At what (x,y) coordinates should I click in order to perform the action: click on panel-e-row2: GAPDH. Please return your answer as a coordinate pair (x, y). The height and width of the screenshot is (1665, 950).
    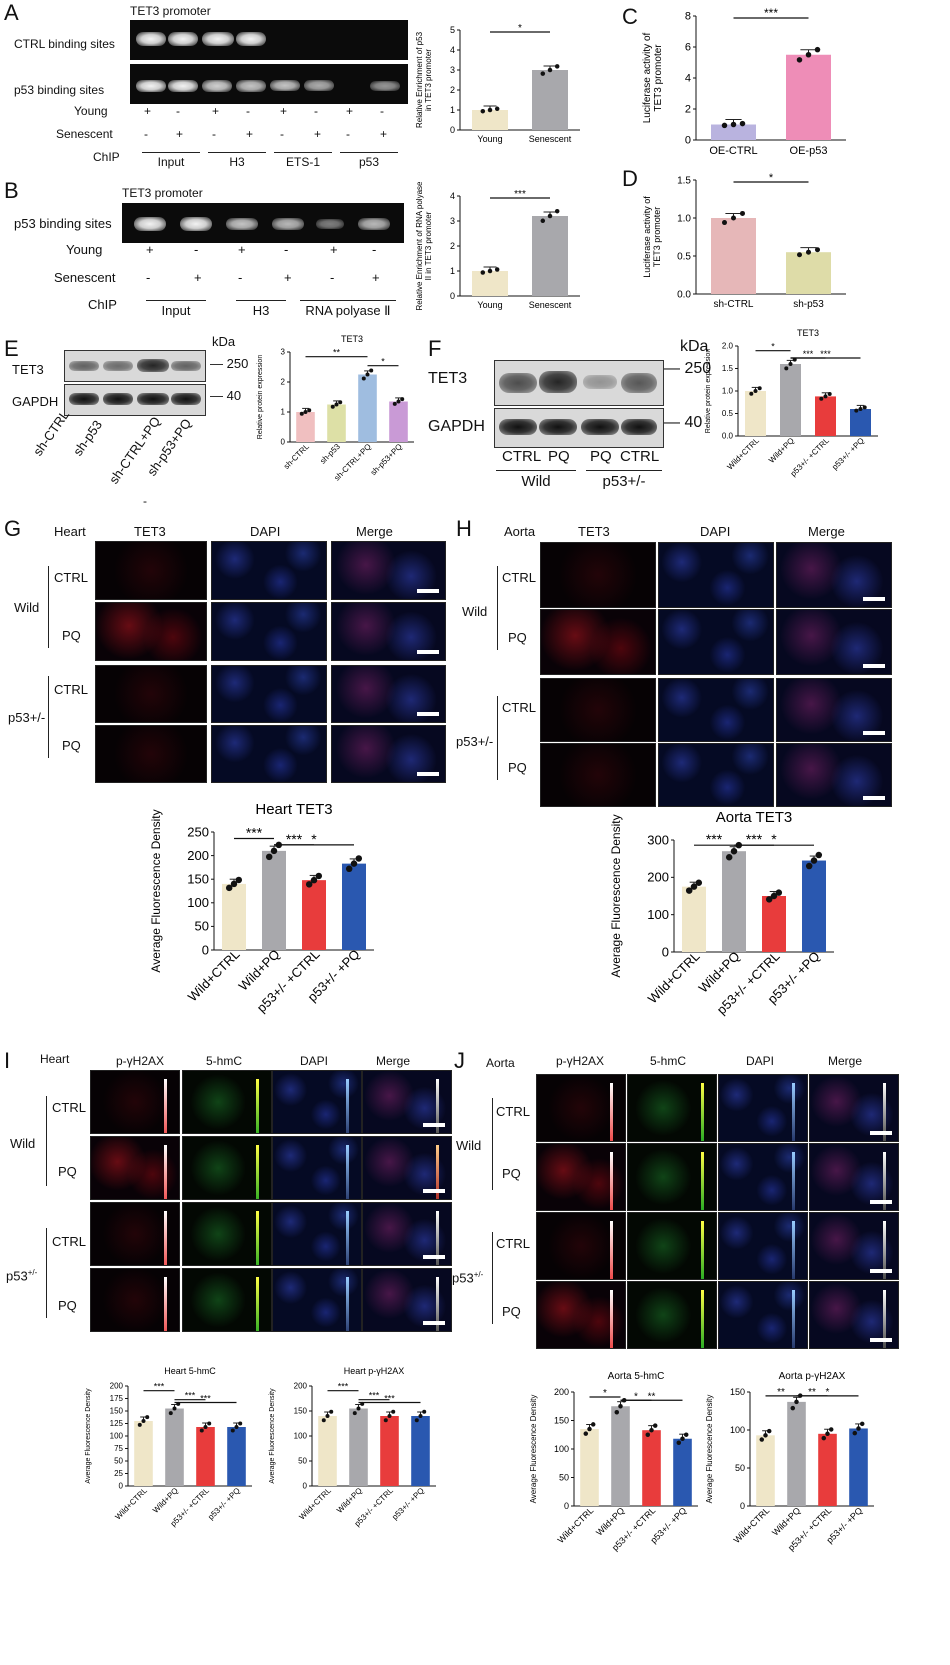
    Looking at the image, I should click on (35, 401).